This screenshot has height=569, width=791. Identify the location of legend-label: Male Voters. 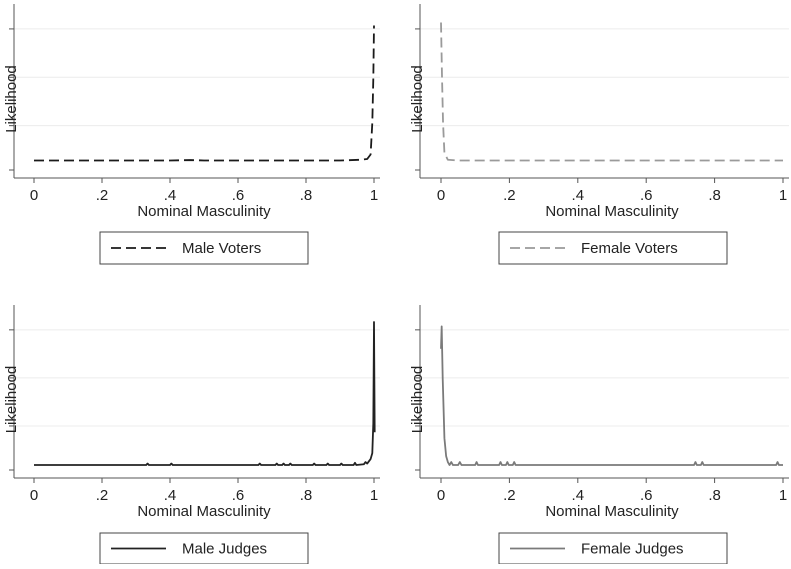
(221, 248).